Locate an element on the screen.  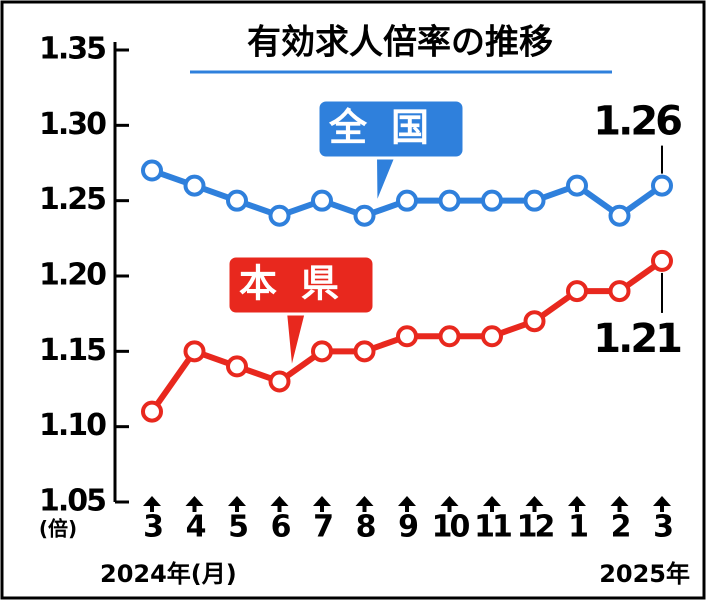
y-tick-label: 1.15 is located at coordinates (72, 350).